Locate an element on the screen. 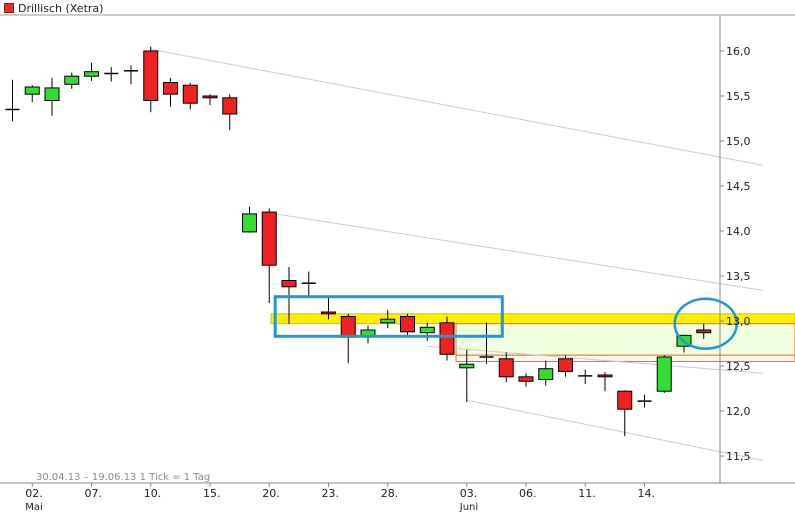  y-tick-label: 12,5 is located at coordinates (738, 366).